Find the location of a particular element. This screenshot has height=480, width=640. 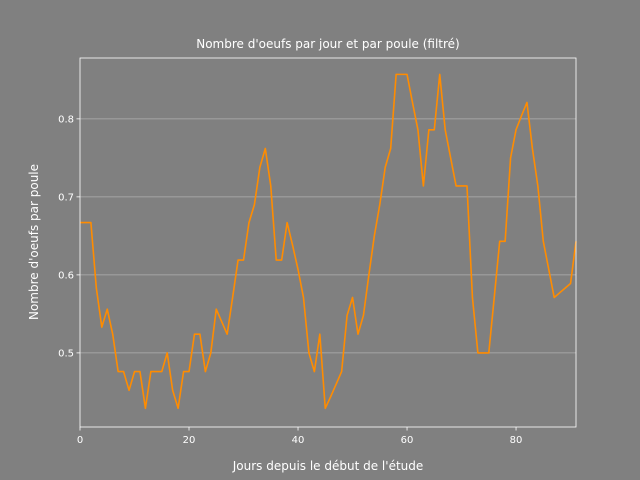

y-tick-label: 0.8 is located at coordinates (66, 119).